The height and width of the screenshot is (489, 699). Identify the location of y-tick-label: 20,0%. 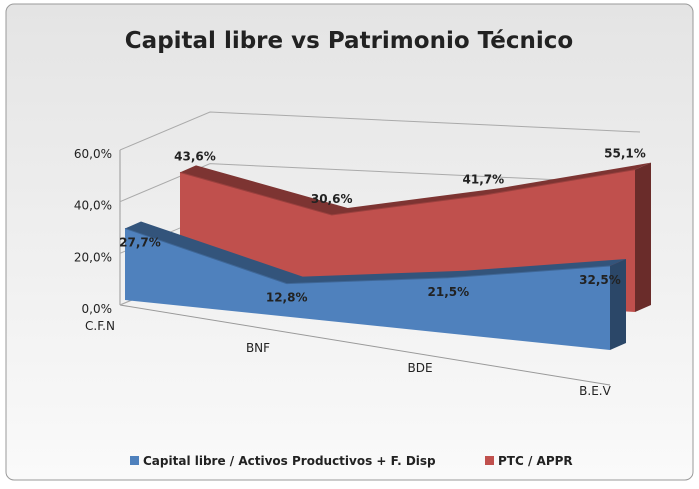
(93, 257).